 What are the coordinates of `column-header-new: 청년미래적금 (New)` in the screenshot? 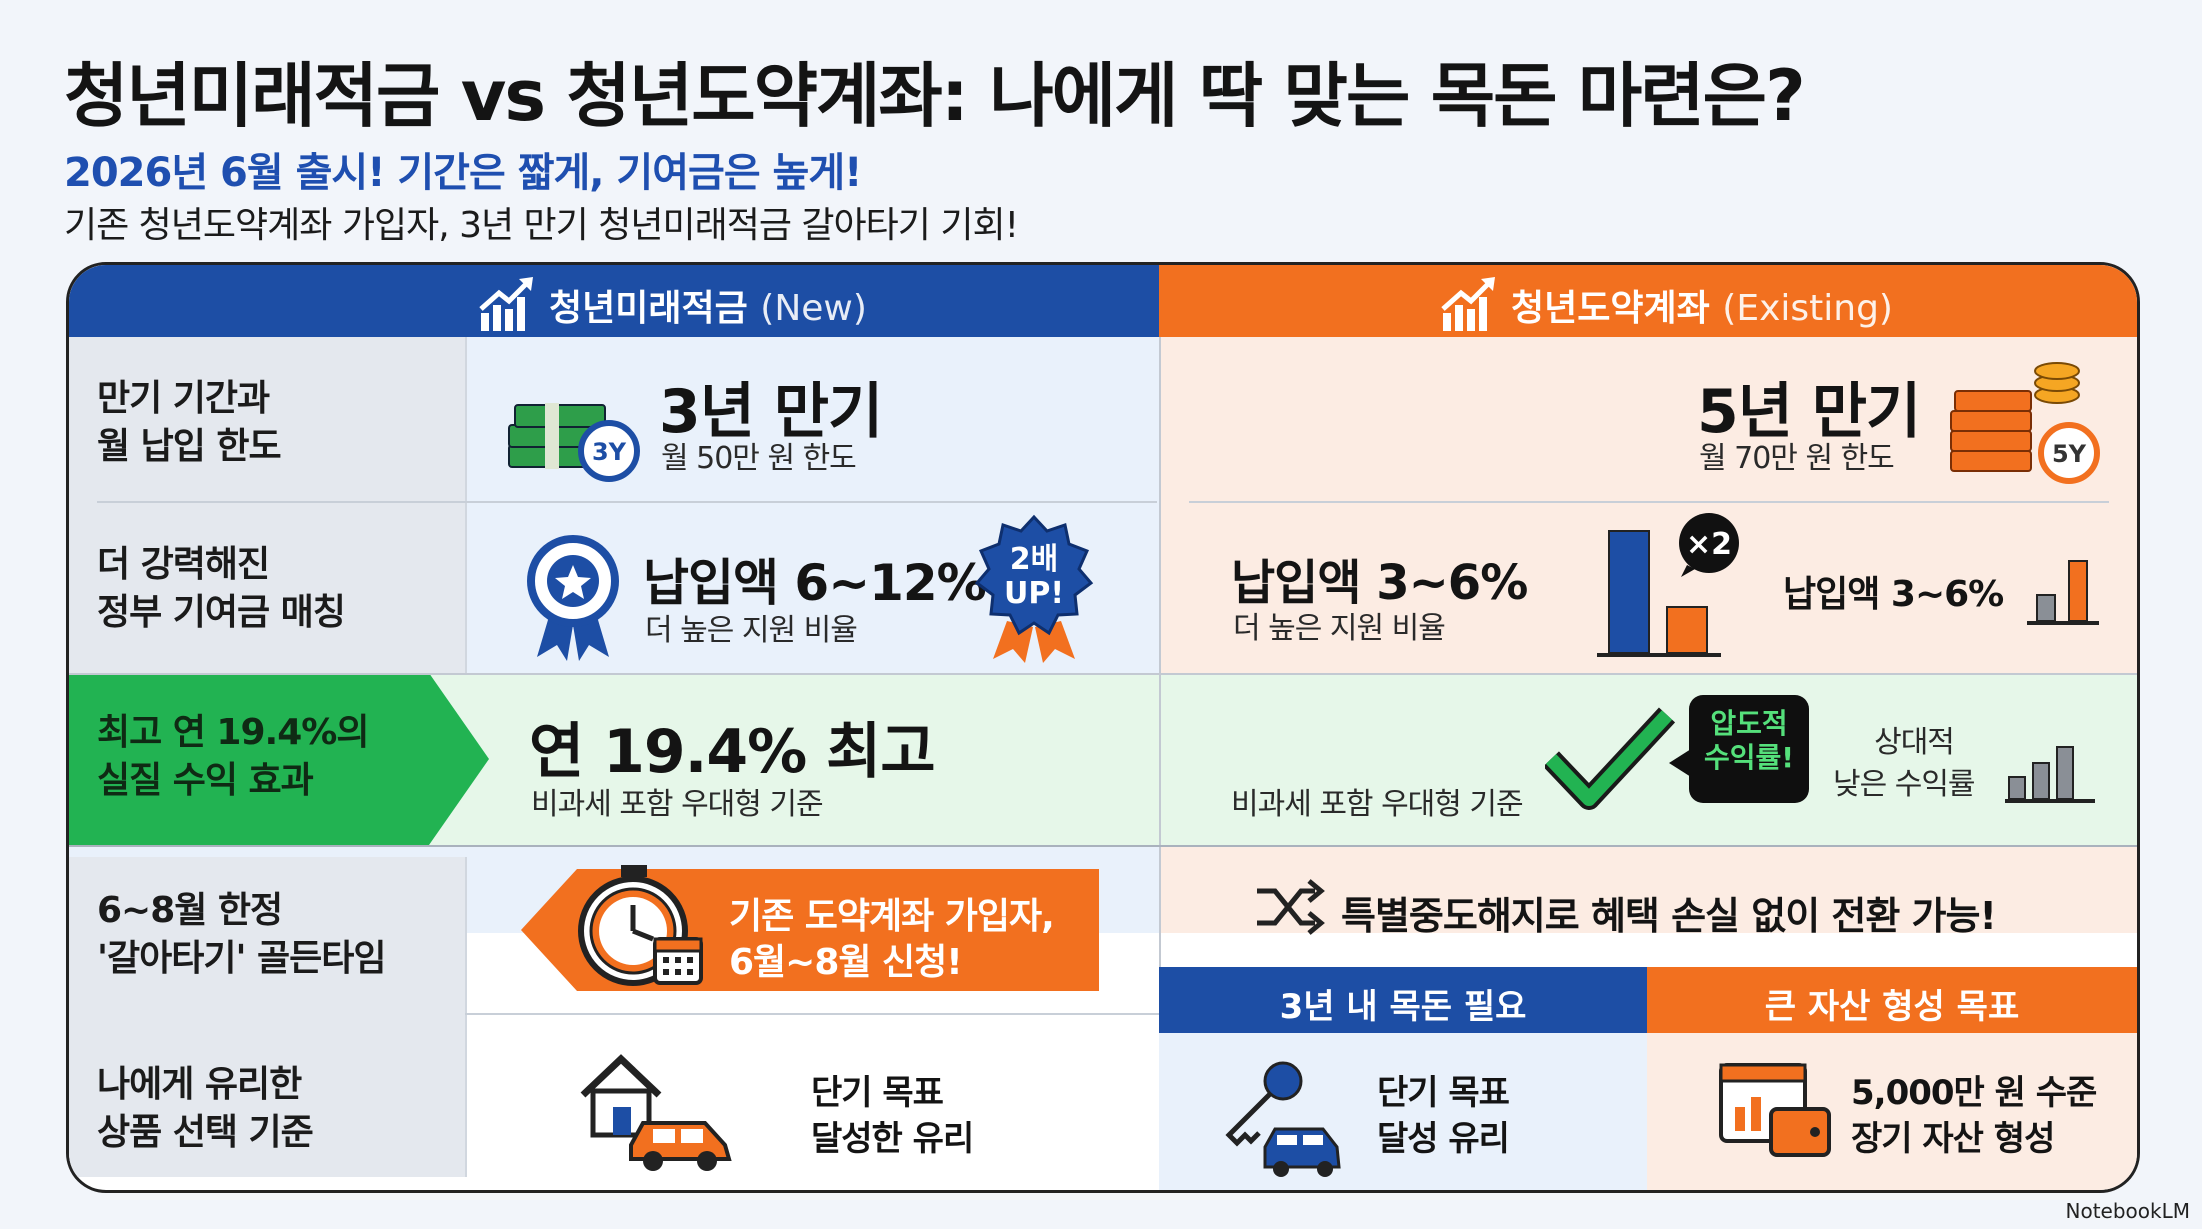 It's located at (614, 301).